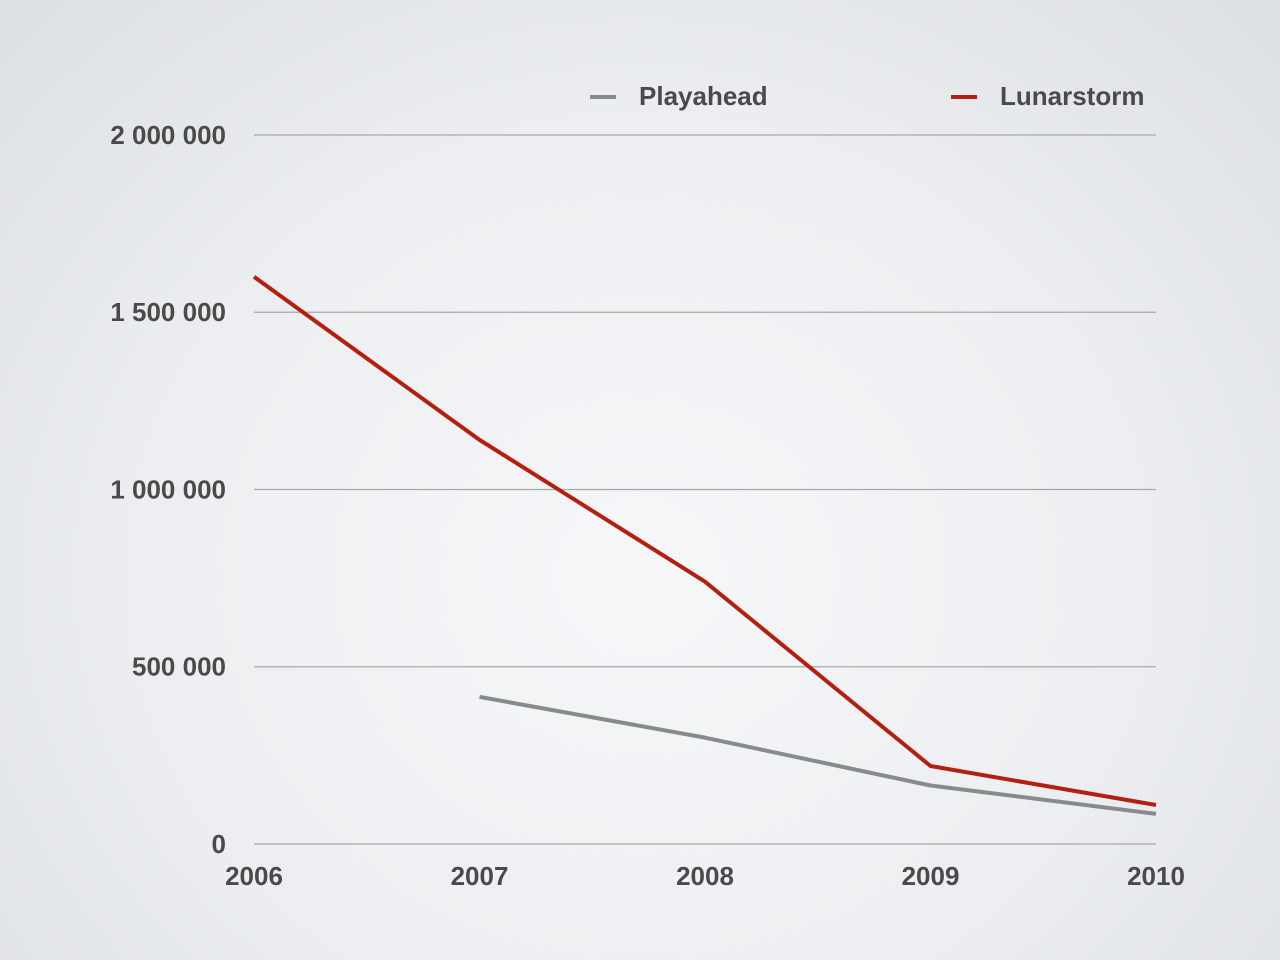 The image size is (1280, 960). I want to click on legend-label: Playahead, so click(703, 96).